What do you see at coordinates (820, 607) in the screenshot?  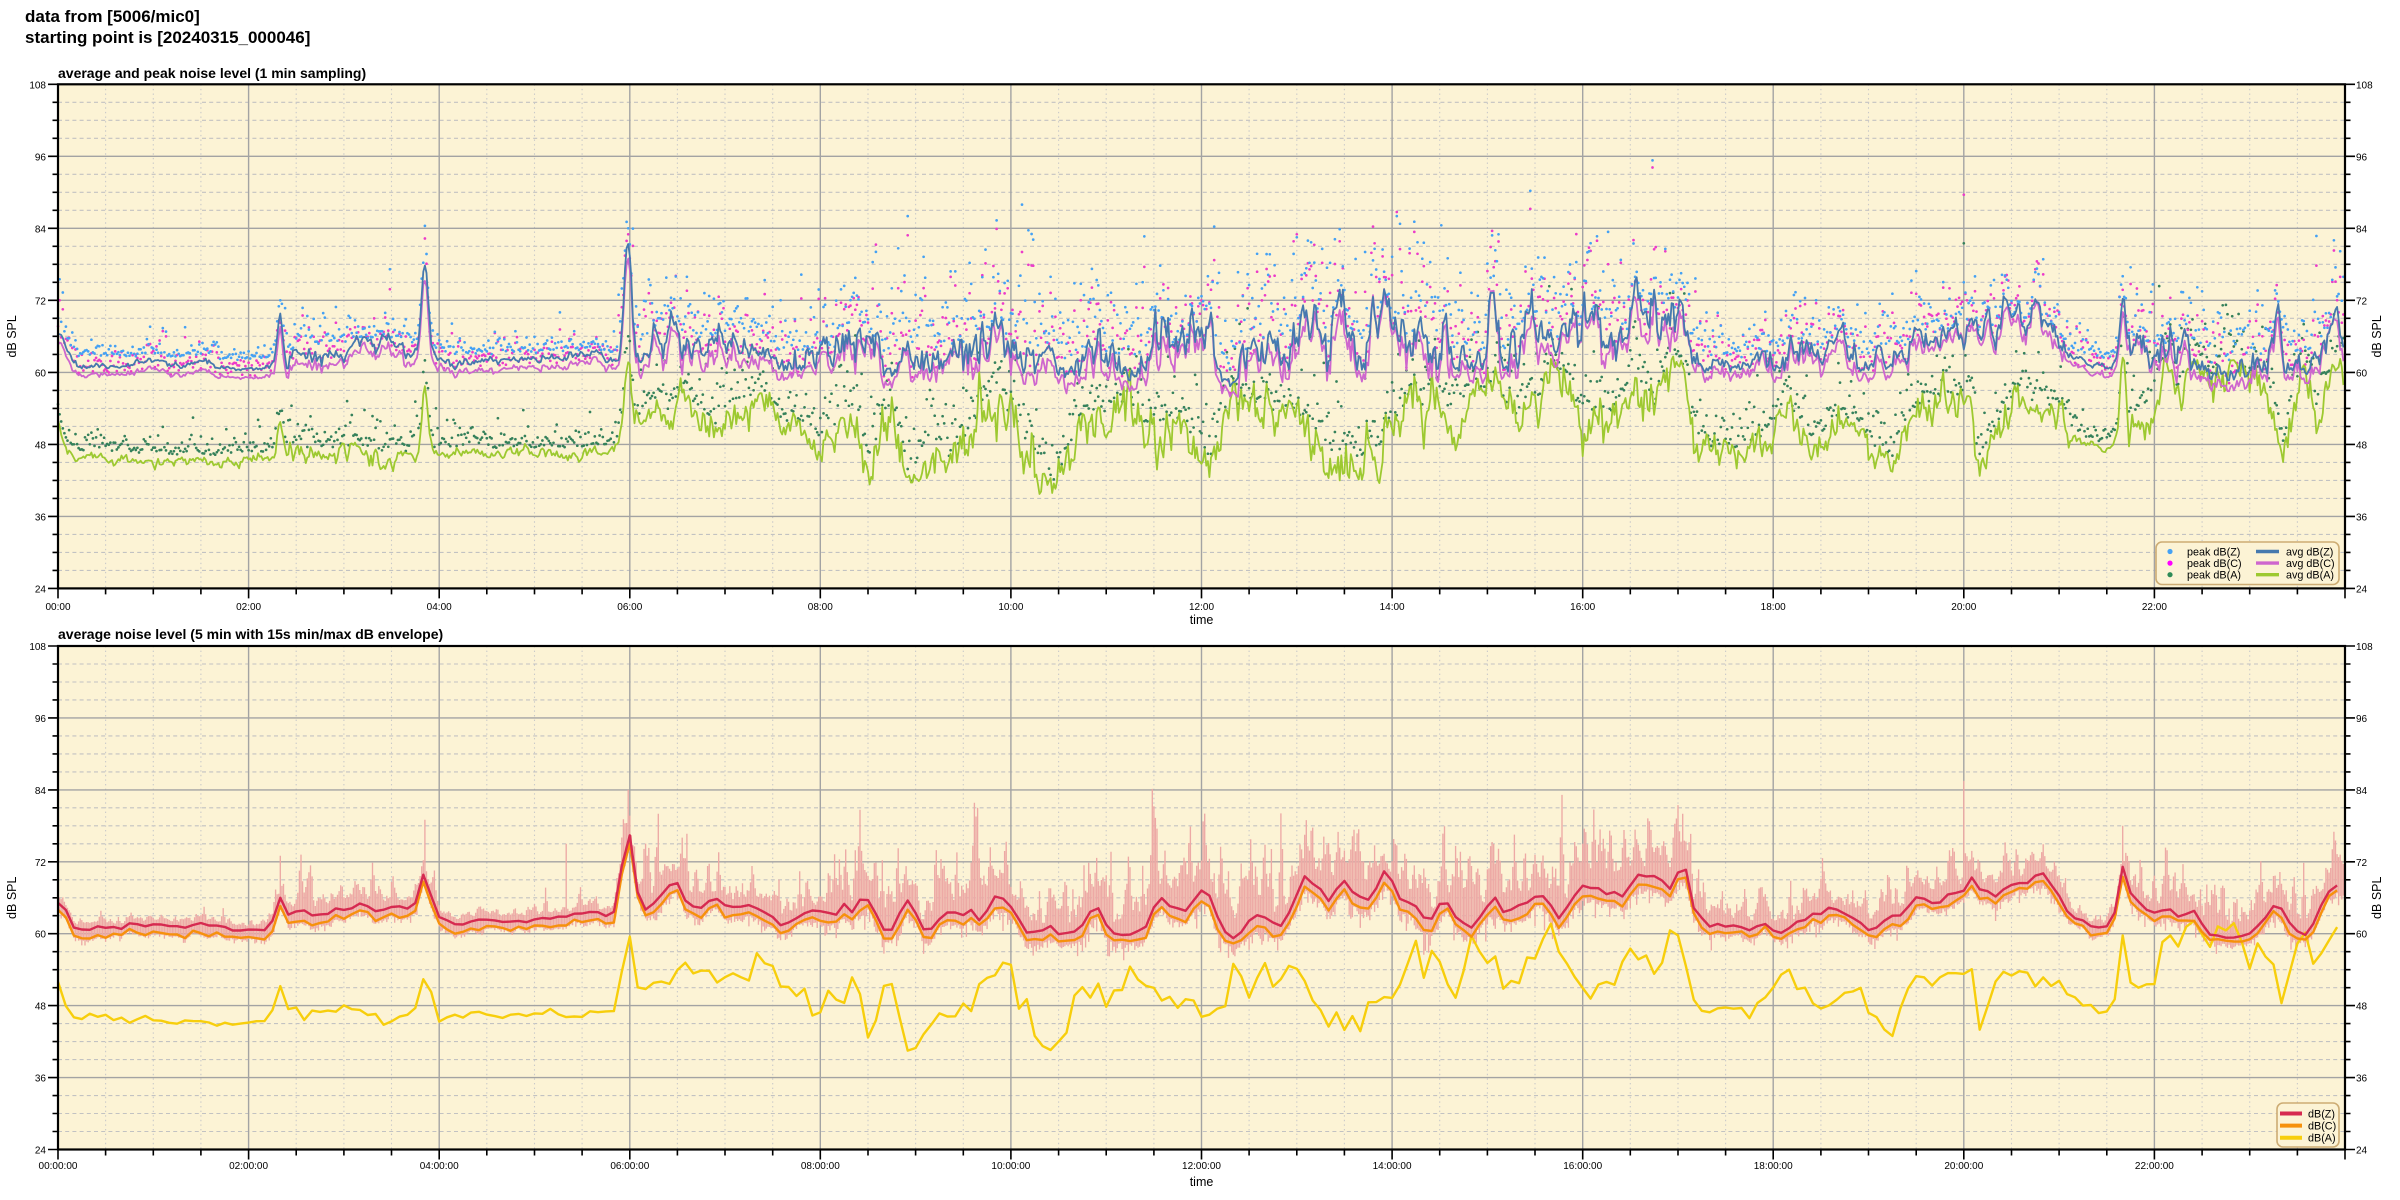 I see `svg-text: 08:00` at bounding box center [820, 607].